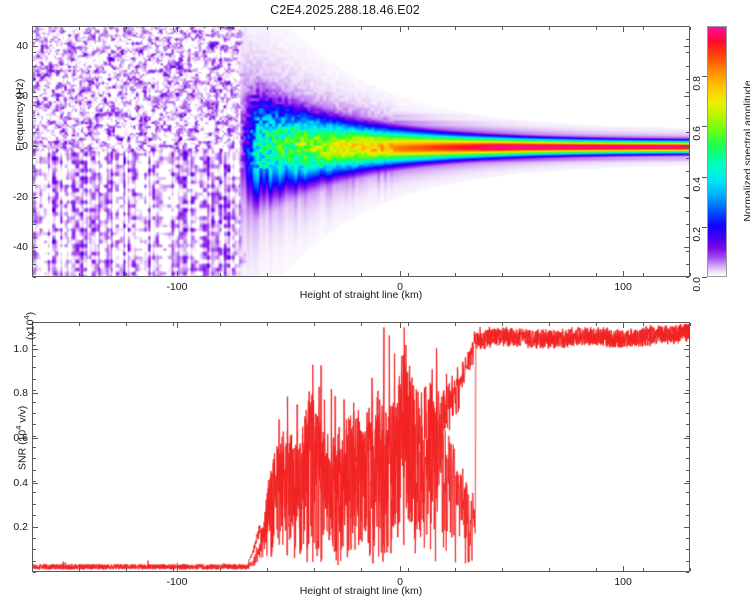 The width and height of the screenshot is (750, 600). What do you see at coordinates (400, 582) in the screenshot?
I see `snr-x-tick-label: 0` at bounding box center [400, 582].